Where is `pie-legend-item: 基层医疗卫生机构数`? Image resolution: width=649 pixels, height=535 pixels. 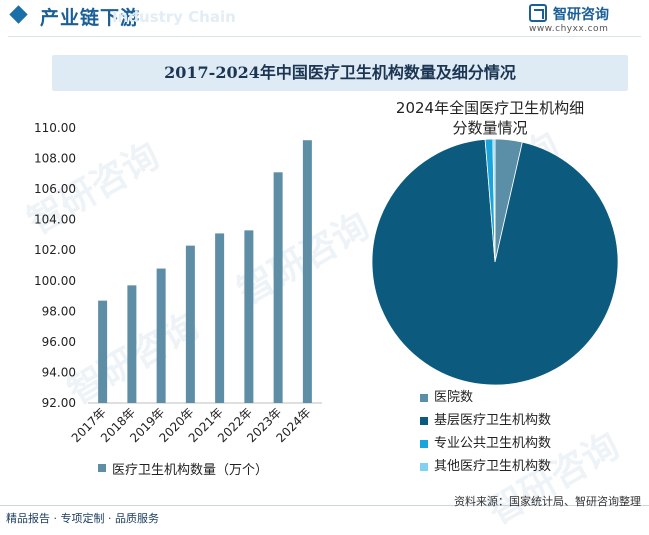 pie-legend-item: 基层医疗卫生机构数 is located at coordinates (485, 420).